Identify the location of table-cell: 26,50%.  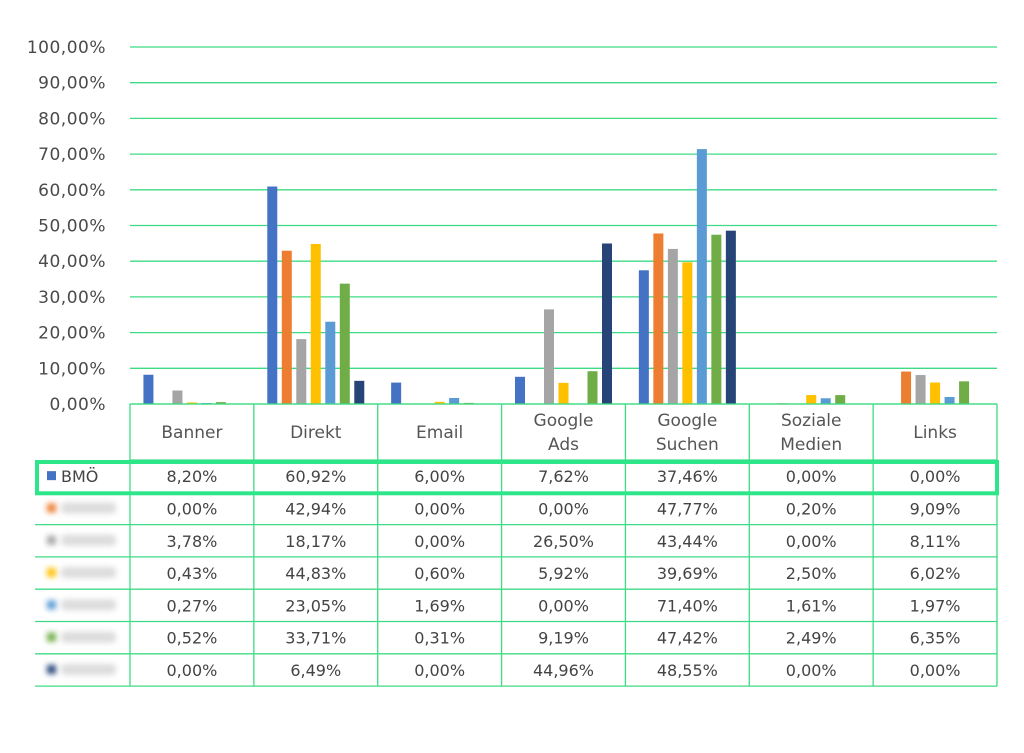
(563, 541).